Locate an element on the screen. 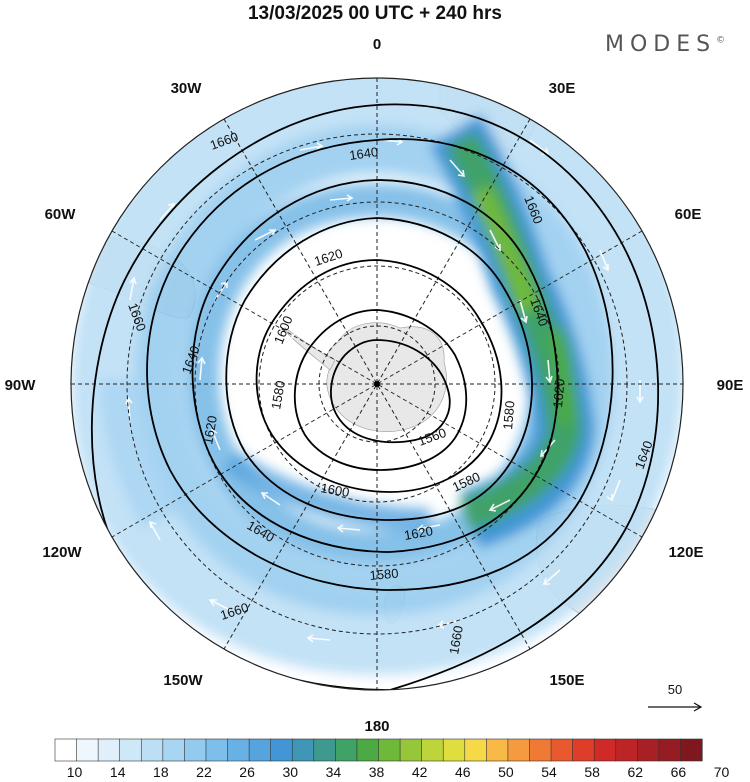  south-pole-marker is located at coordinates (377, 384).